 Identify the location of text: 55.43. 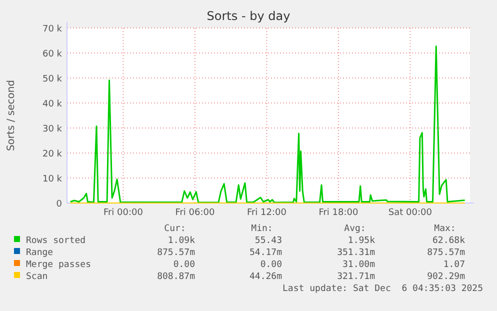
(268, 241).